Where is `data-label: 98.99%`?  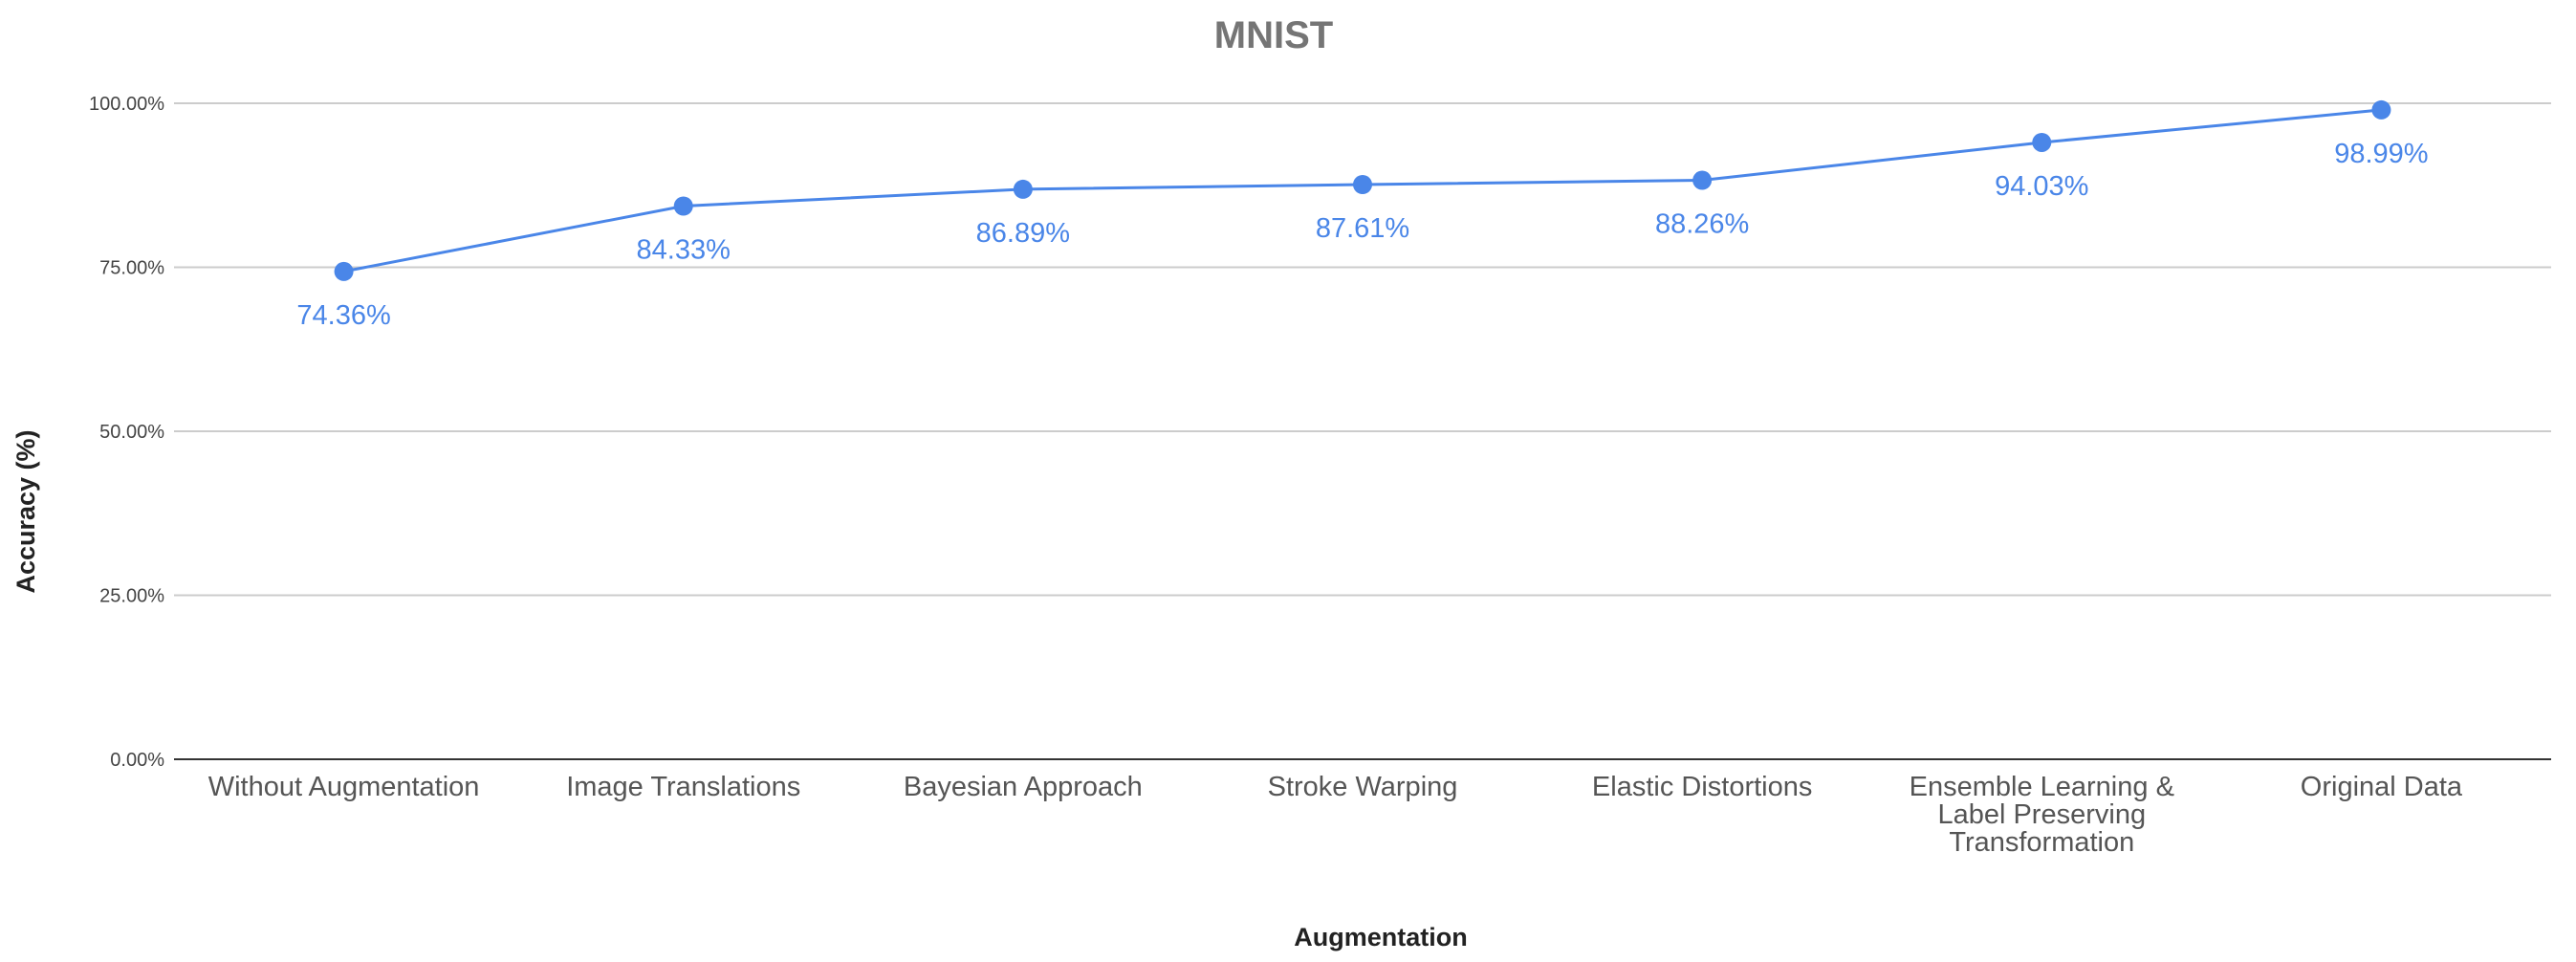 data-label: 98.99% is located at coordinates (2381, 154).